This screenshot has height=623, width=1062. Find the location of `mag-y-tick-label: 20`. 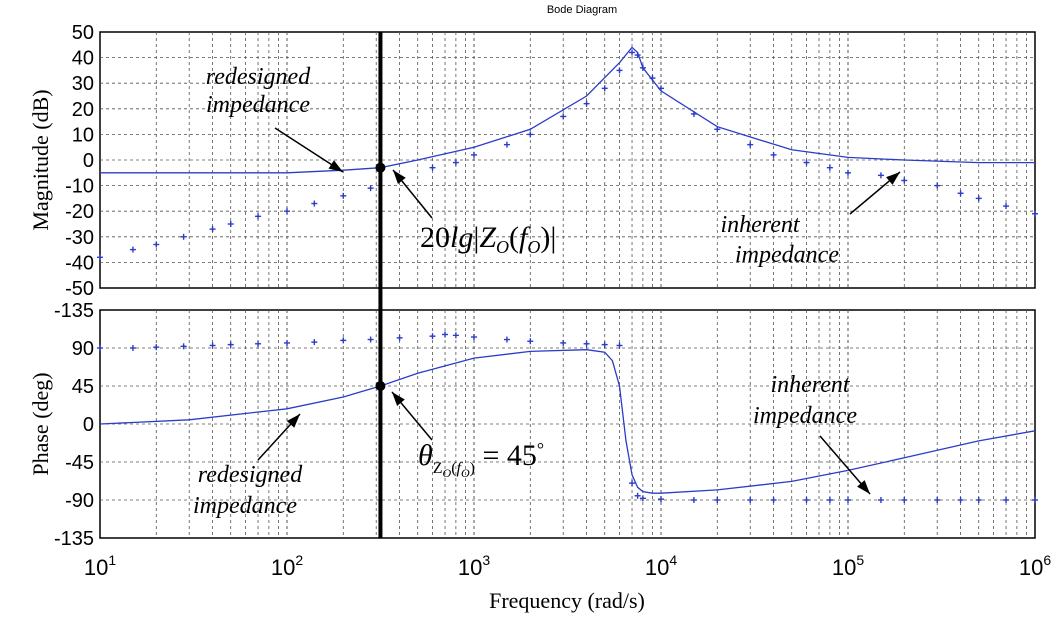

mag-y-tick-label: 20 is located at coordinates (83, 110).